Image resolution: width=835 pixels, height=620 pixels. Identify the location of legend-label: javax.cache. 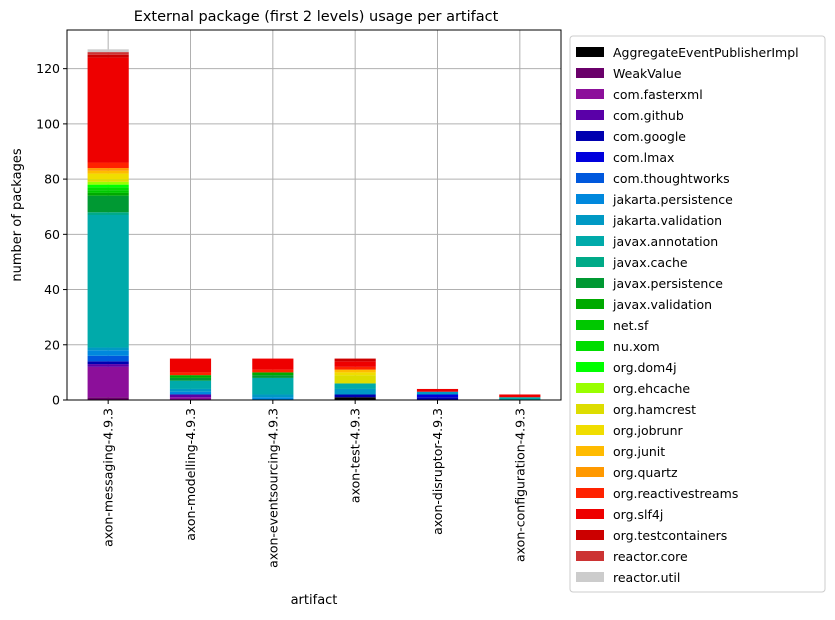
(650, 262).